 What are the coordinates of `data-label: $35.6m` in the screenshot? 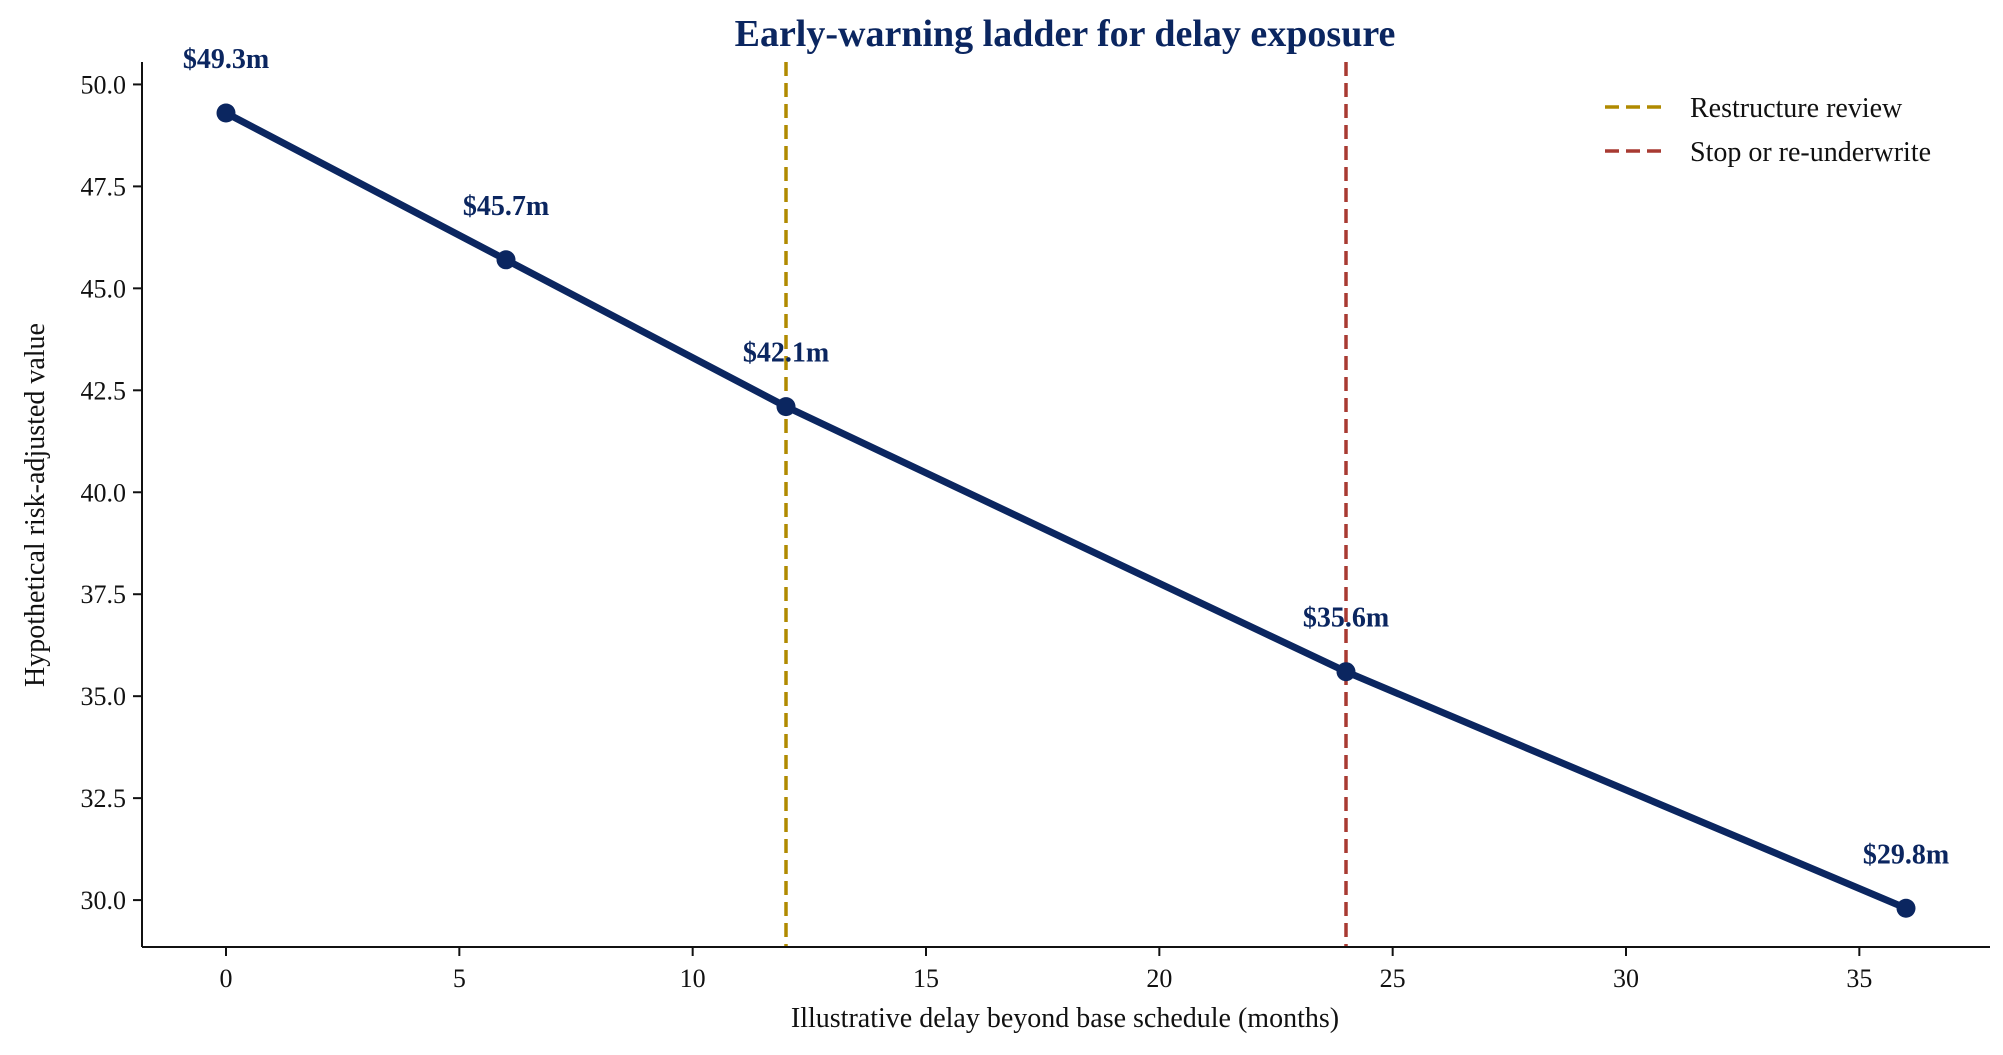 It's located at (1346, 618).